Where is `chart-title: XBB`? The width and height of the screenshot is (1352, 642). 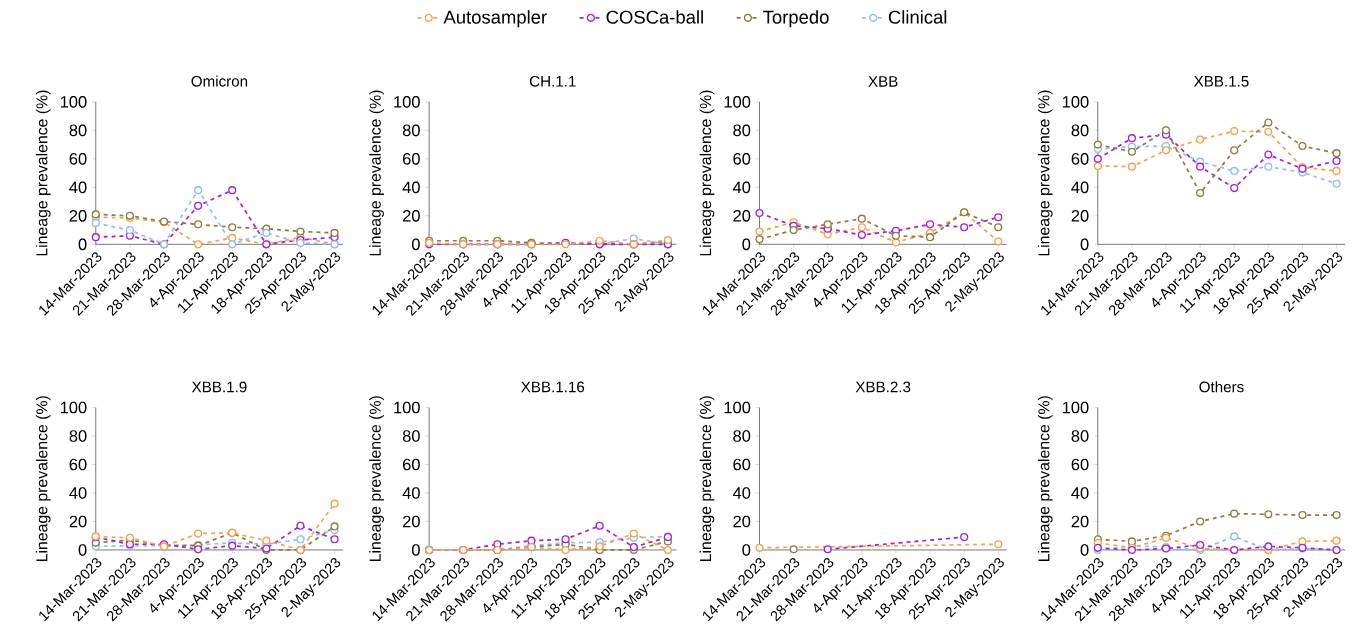
chart-title: XBB is located at coordinates (883, 81).